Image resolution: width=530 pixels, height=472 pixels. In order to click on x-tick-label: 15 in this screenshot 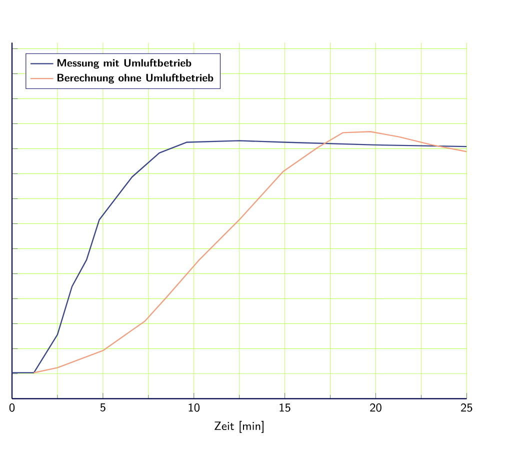, I will do `click(285, 407)`.